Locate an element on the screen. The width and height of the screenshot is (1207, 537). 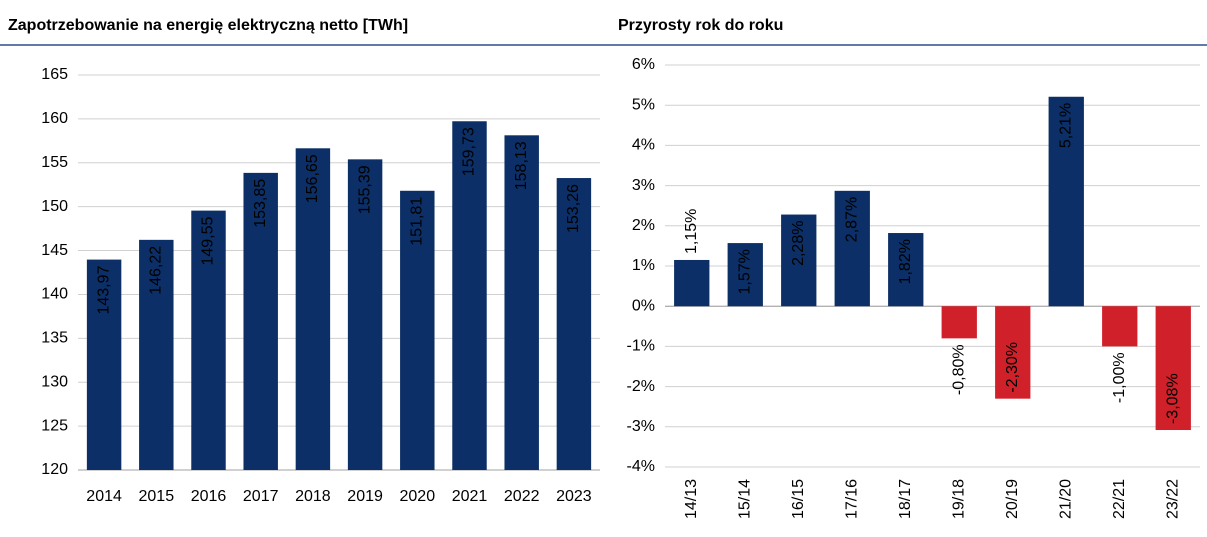
y-tick-label: 165 is located at coordinates (54, 74).